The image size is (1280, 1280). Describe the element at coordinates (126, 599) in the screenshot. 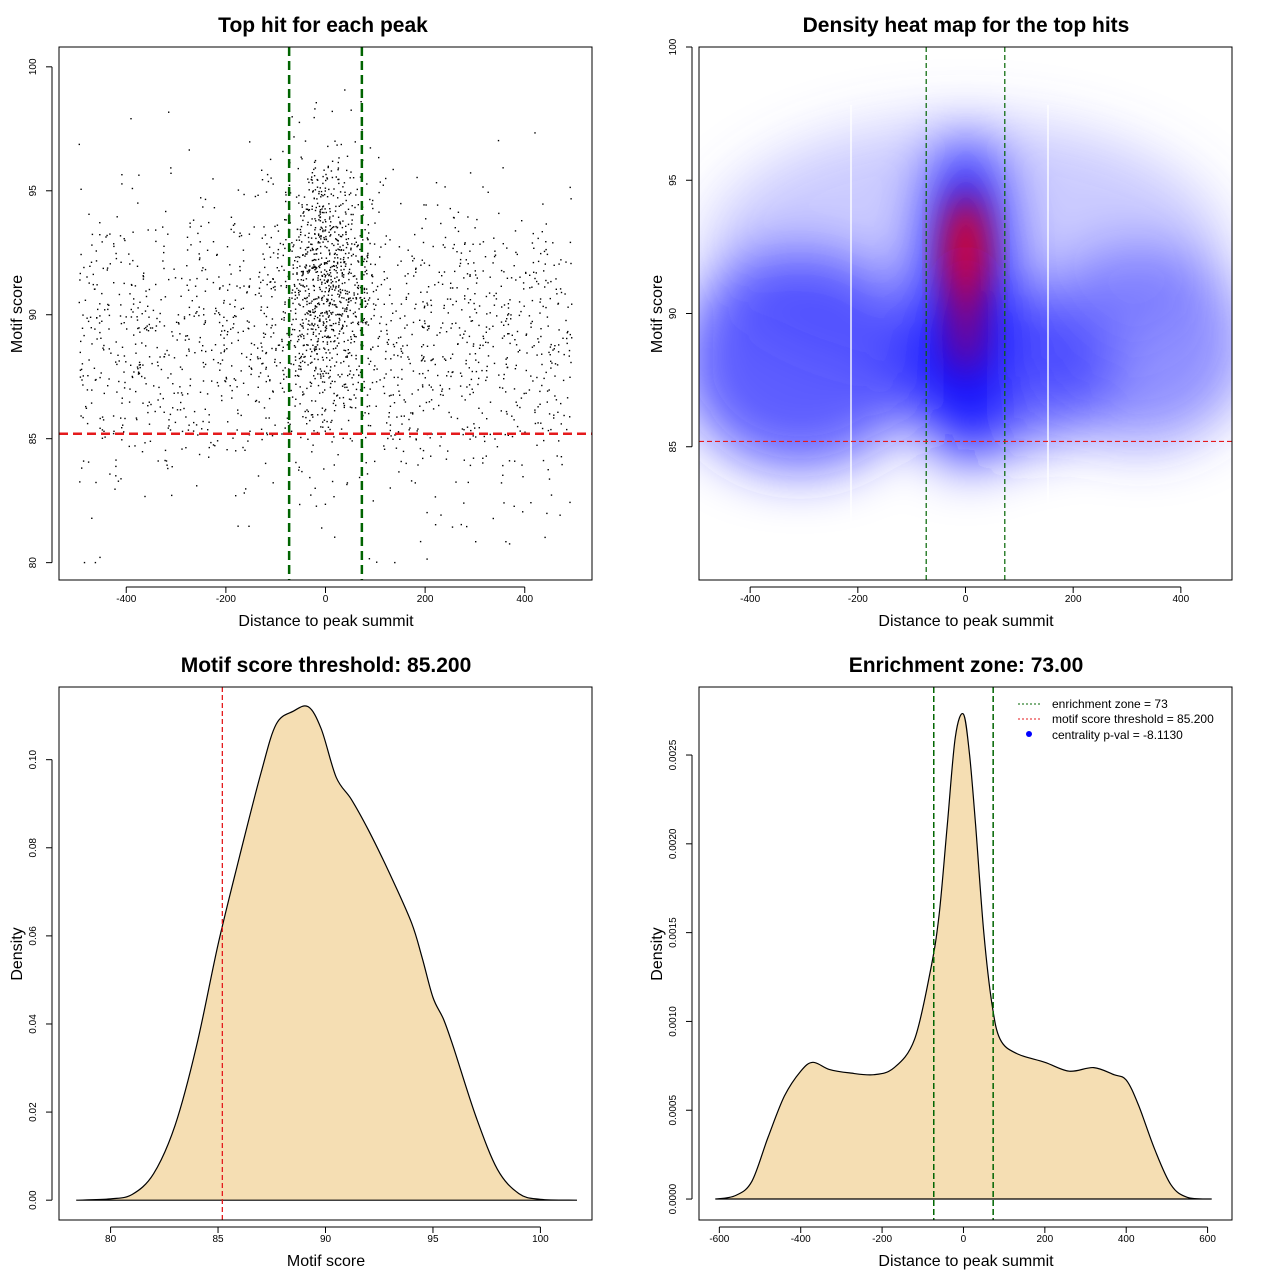

I see `x-tick-label: -400` at that location.